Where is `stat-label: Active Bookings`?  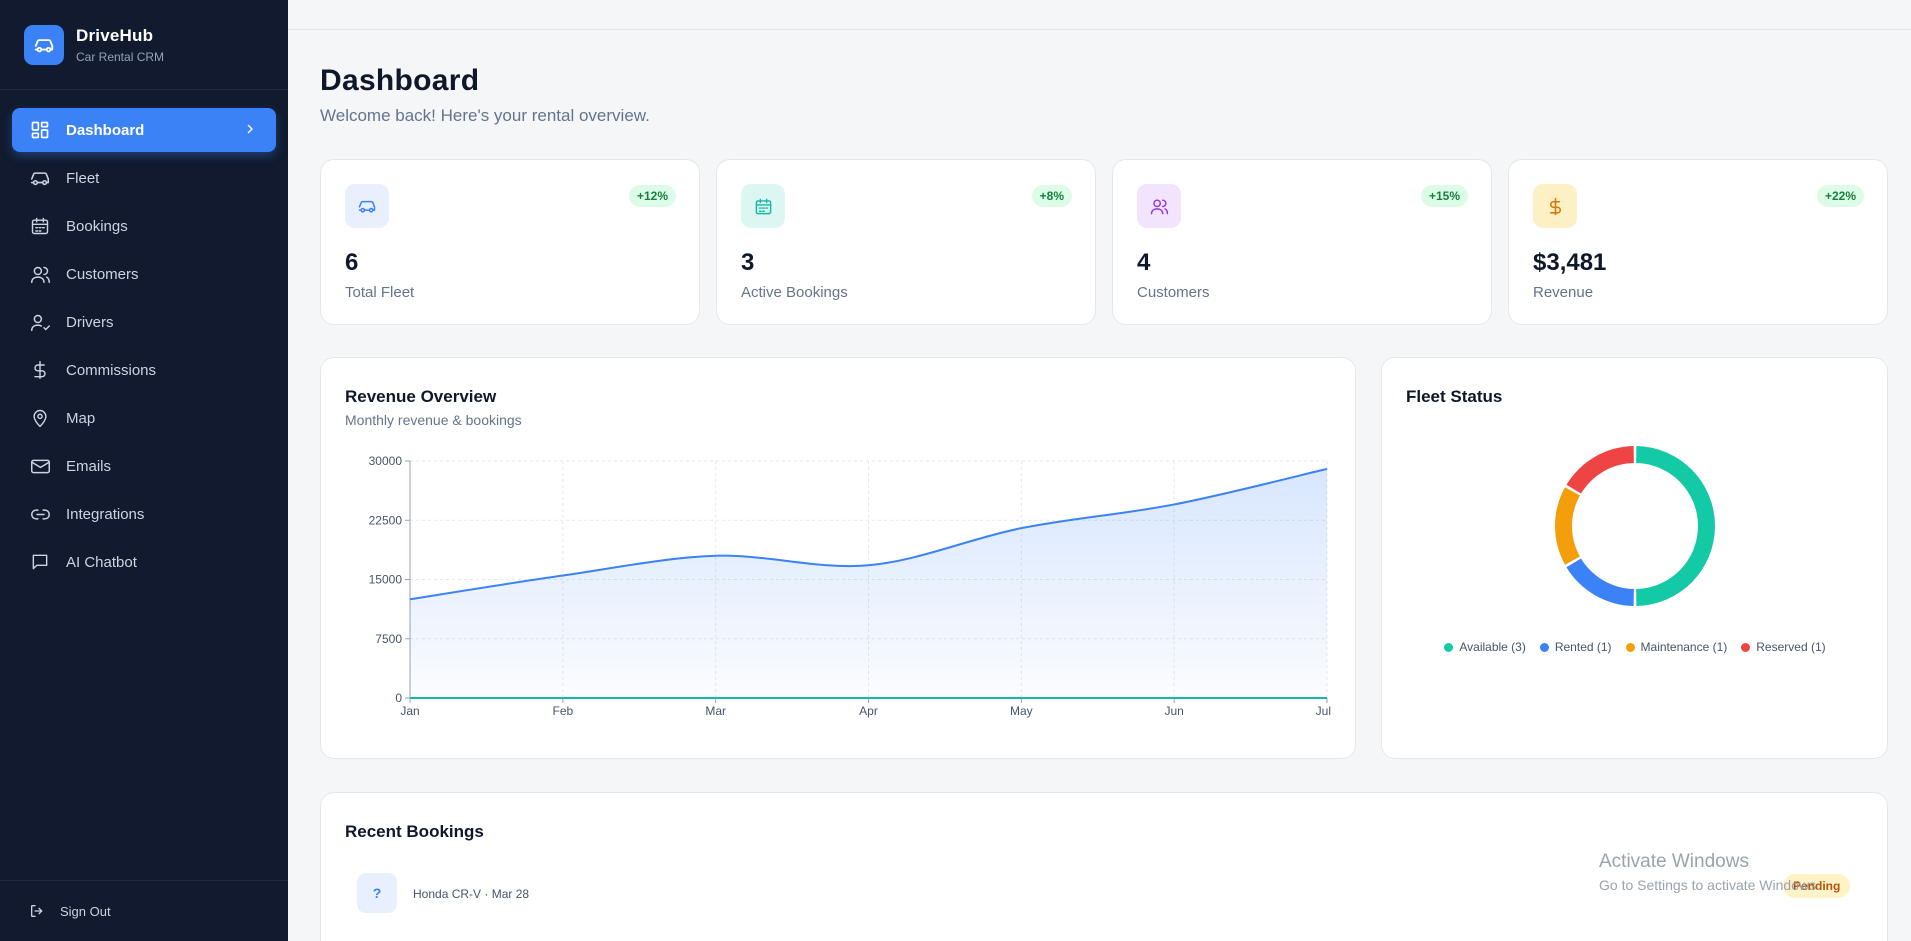
stat-label: Active Bookings is located at coordinates (794, 292).